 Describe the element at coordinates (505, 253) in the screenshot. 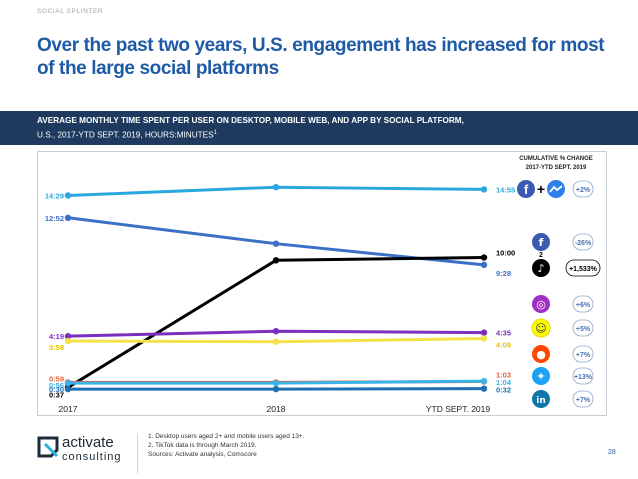

I see `end-value-label: 10:00` at that location.